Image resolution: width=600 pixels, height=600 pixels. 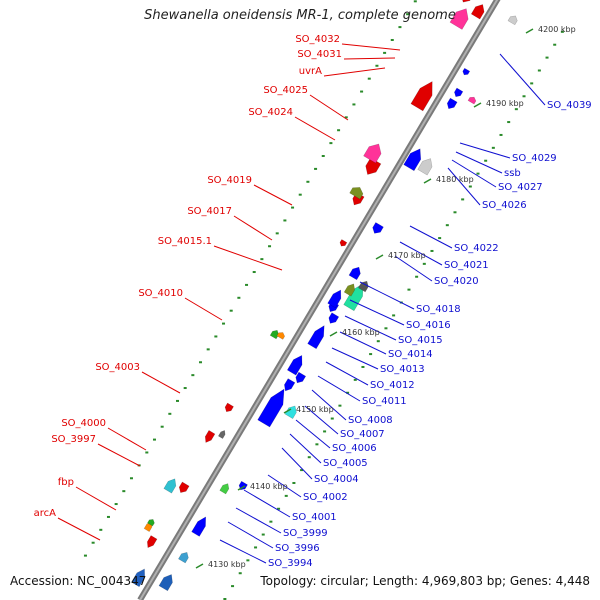 I want to click on gene-label-right: SO_4013, so click(x=402, y=369).